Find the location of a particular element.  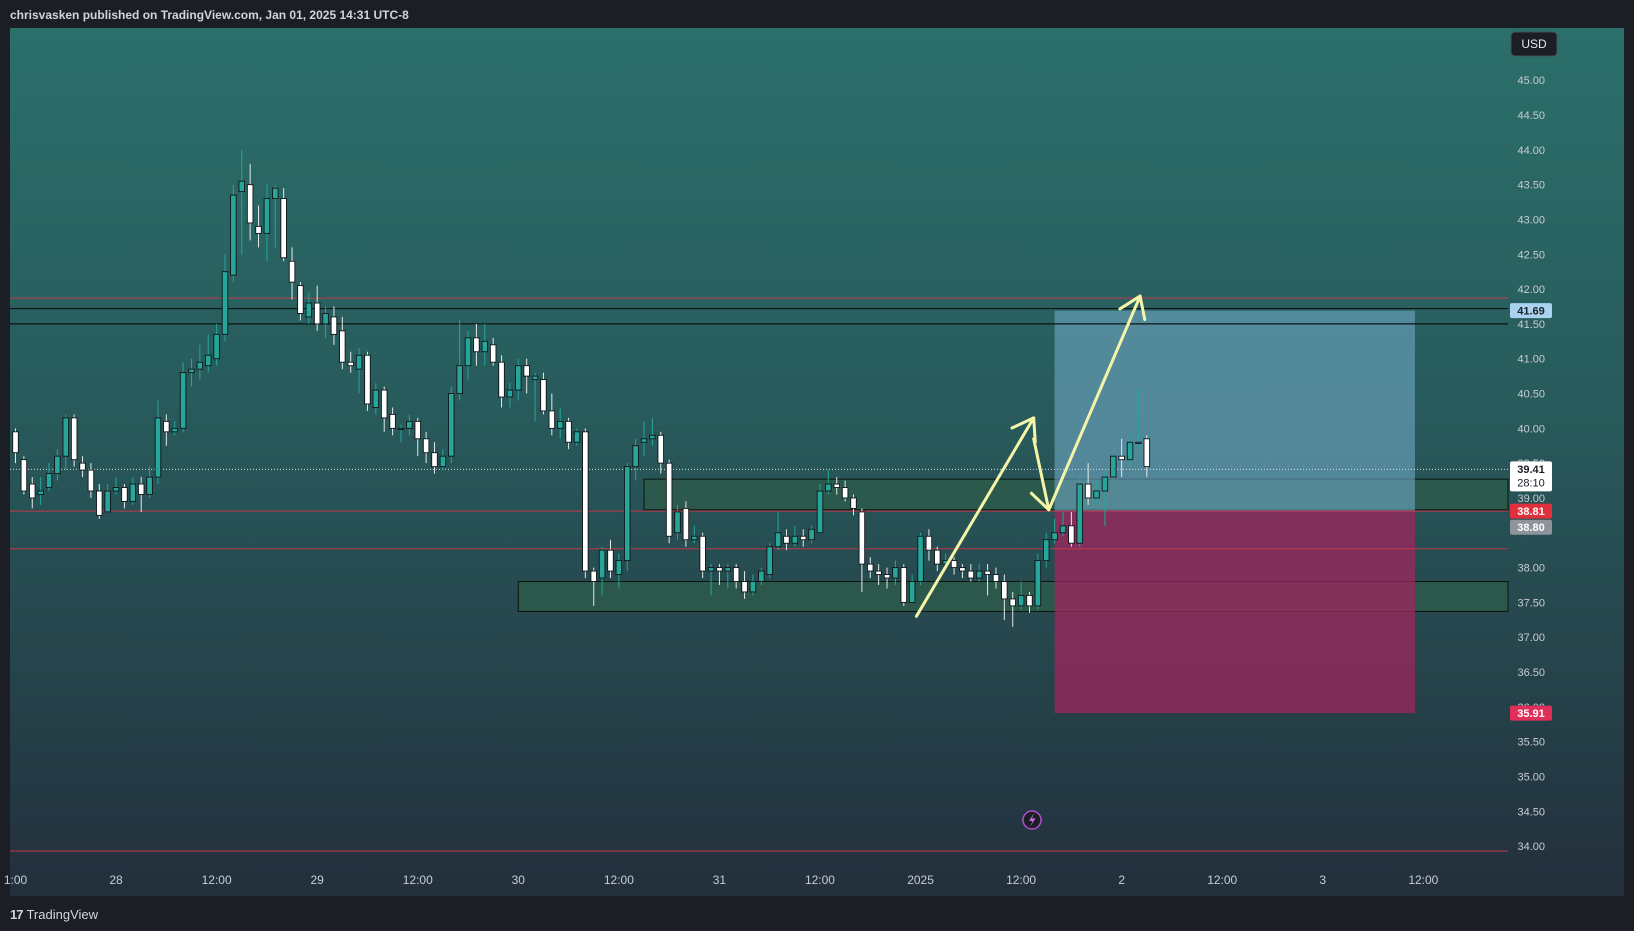

currency-button: USD is located at coordinates (1534, 44).